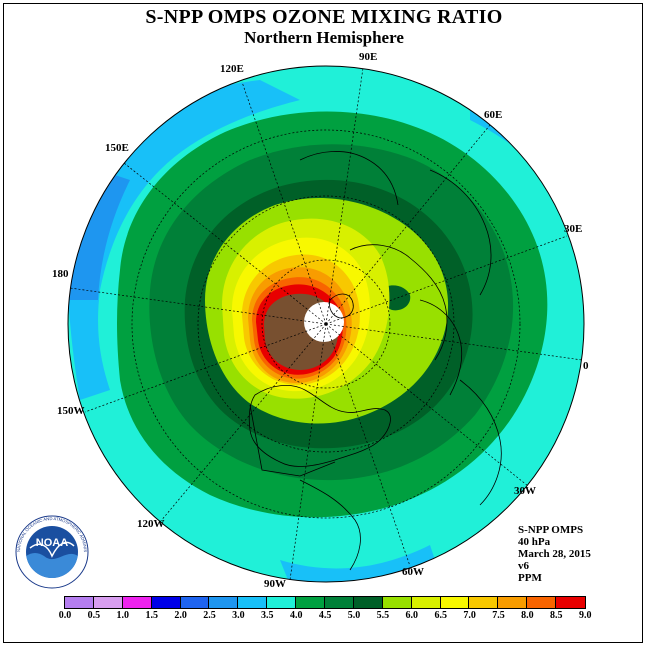 The image size is (648, 648). What do you see at coordinates (523, 566) in the screenshot?
I see `info-version: v6` at bounding box center [523, 566].